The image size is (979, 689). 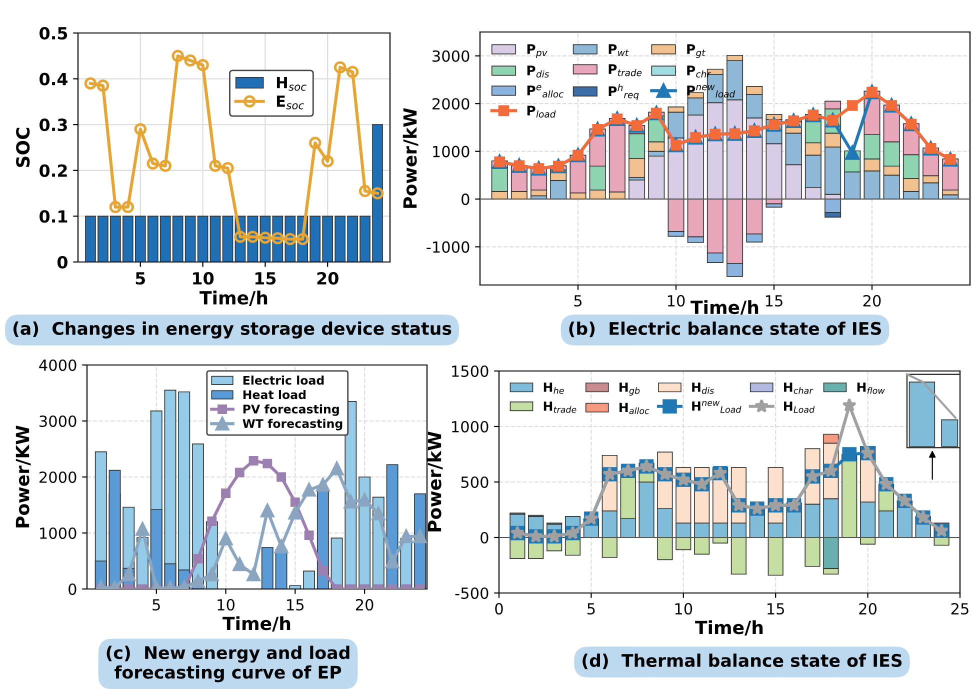 I want to click on legend-label: P$^{h}$$_{req}$, so click(x=623, y=92).